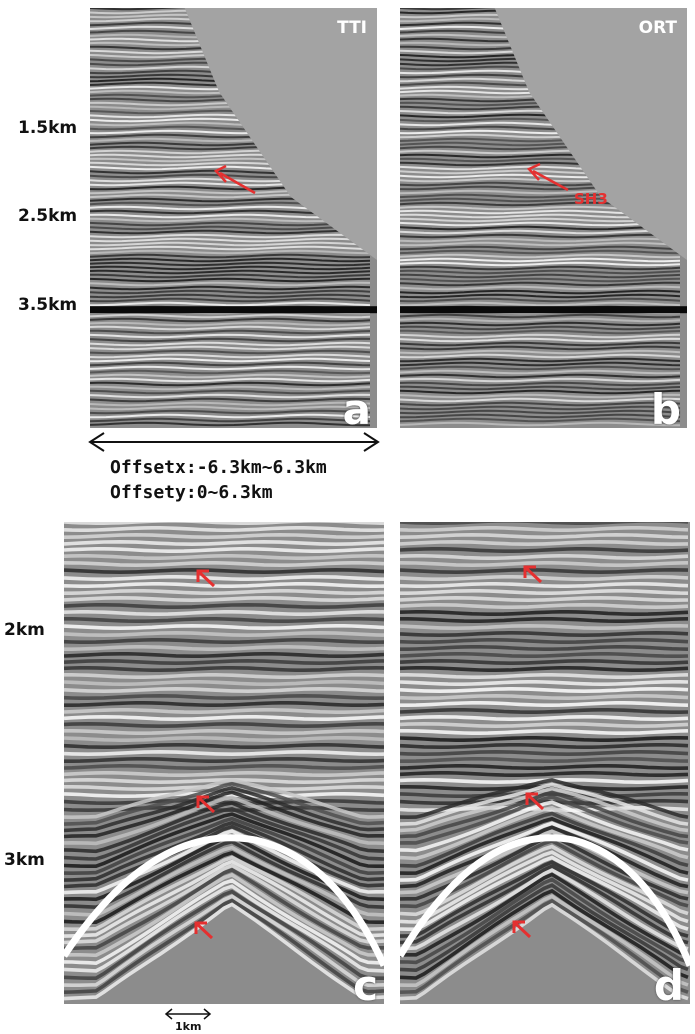  What do you see at coordinates (665, 406) in the screenshot?
I see `panel-b-letter: b` at bounding box center [665, 406].